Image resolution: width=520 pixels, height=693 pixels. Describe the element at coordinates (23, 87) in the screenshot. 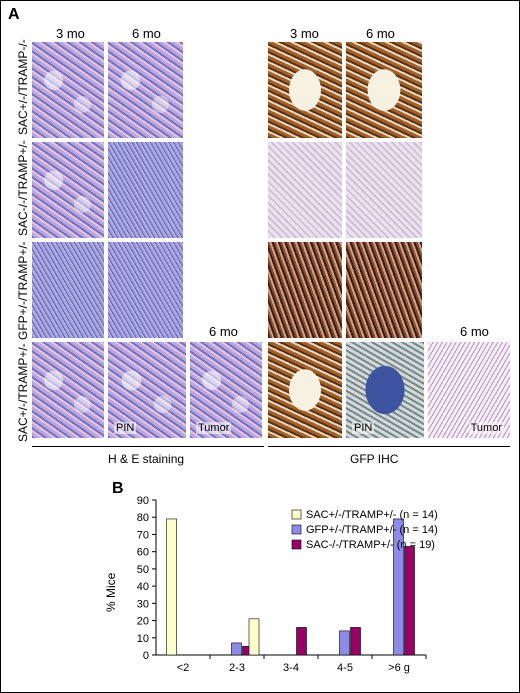

I see `row-label-1: SAC+/-/TRAMP-/-` at that location.